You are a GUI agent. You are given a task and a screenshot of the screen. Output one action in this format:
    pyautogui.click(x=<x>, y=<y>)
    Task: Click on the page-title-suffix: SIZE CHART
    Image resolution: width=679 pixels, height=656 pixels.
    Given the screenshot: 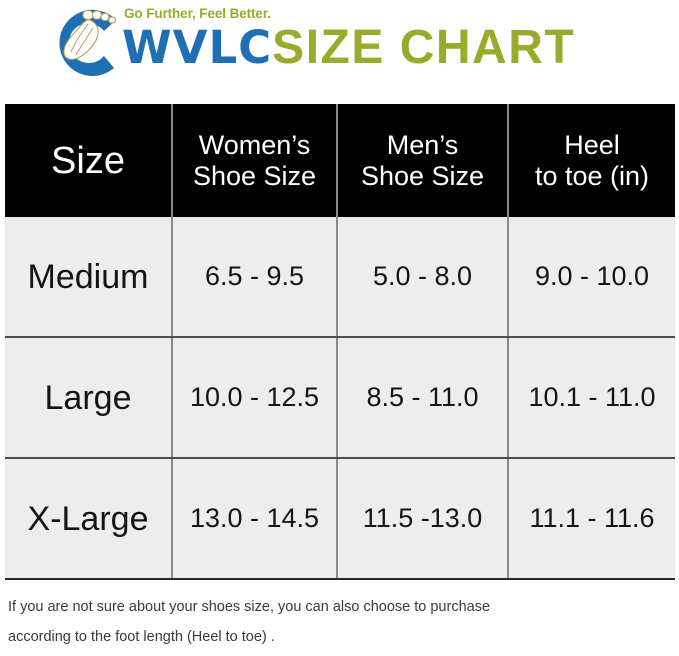 What is the action you would take?
    pyautogui.click(x=424, y=47)
    